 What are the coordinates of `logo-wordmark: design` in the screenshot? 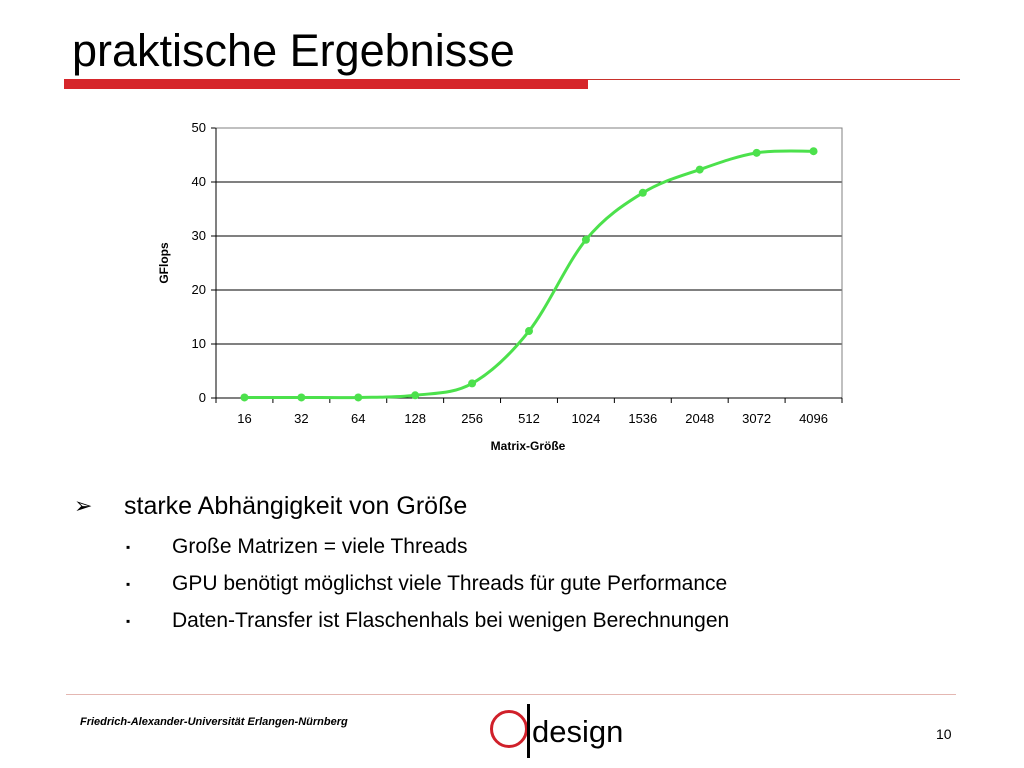 It's located at (578, 731).